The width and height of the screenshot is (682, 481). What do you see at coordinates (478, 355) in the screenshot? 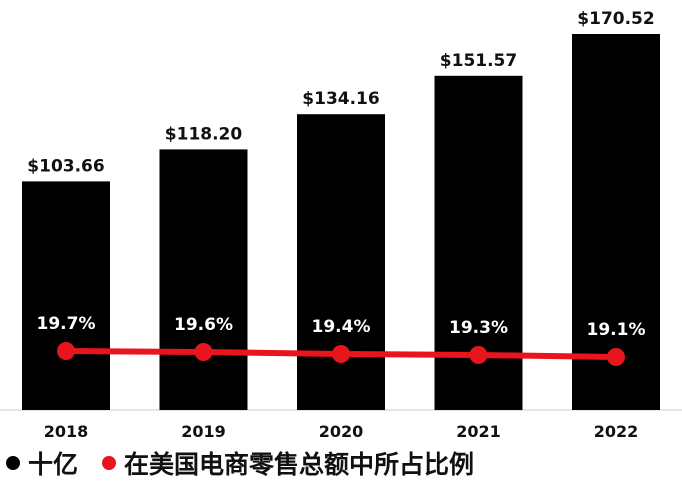
I see `share-point-2021` at bounding box center [478, 355].